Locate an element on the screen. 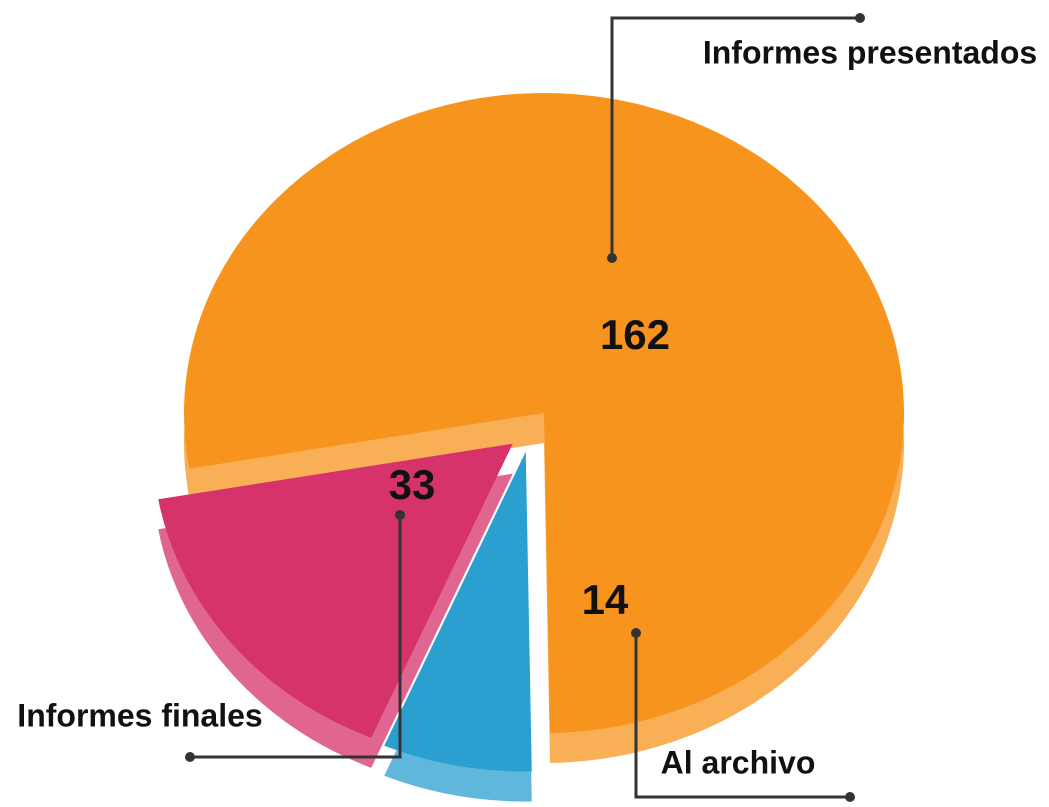  value-label: 162 is located at coordinates (635, 334).